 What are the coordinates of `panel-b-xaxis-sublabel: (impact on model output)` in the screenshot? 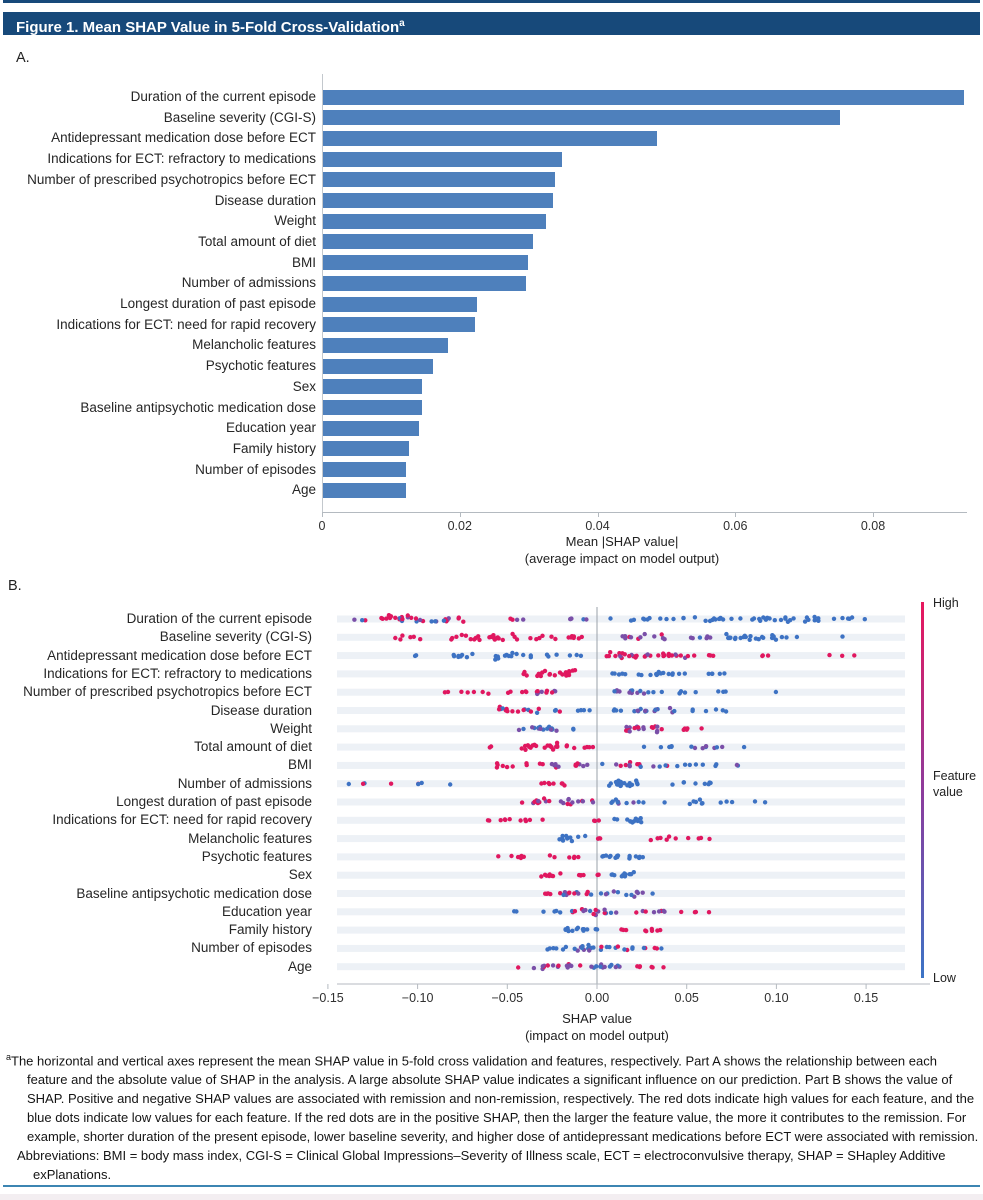 It's located at (597, 1035).